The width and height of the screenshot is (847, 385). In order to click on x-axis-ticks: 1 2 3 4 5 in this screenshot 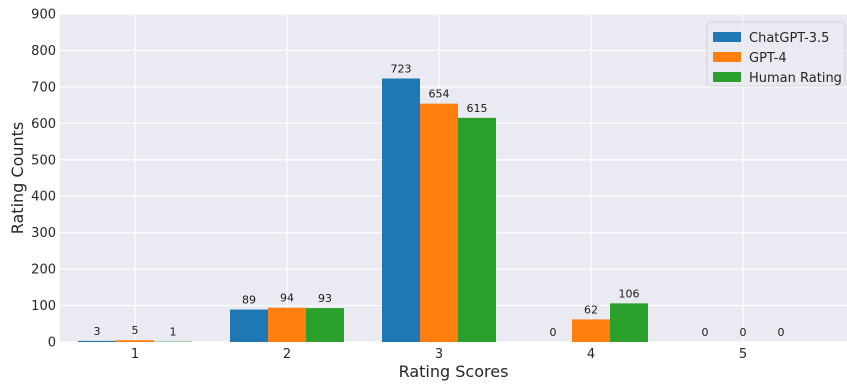, I will do `click(439, 354)`.